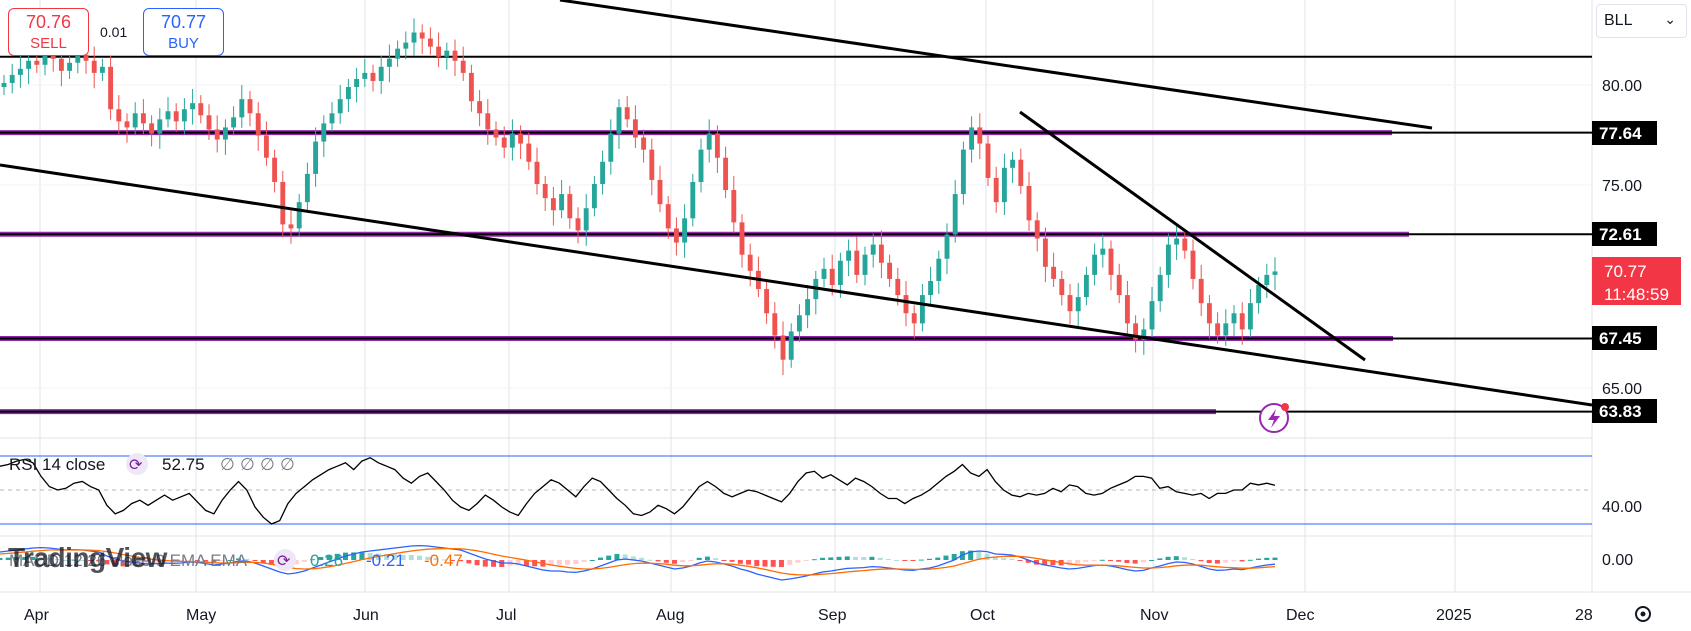  What do you see at coordinates (114, 32) in the screenshot?
I see `quantity-field: 0.01` at bounding box center [114, 32].